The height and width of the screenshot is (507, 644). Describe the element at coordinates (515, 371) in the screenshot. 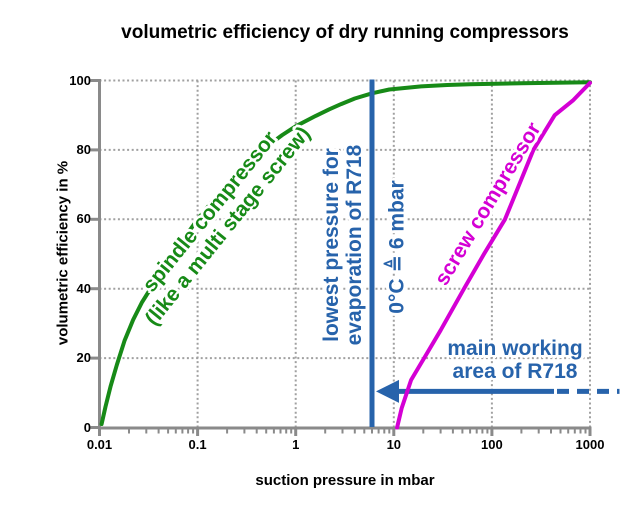

I see `working-area-label-line2: area of R718` at that location.